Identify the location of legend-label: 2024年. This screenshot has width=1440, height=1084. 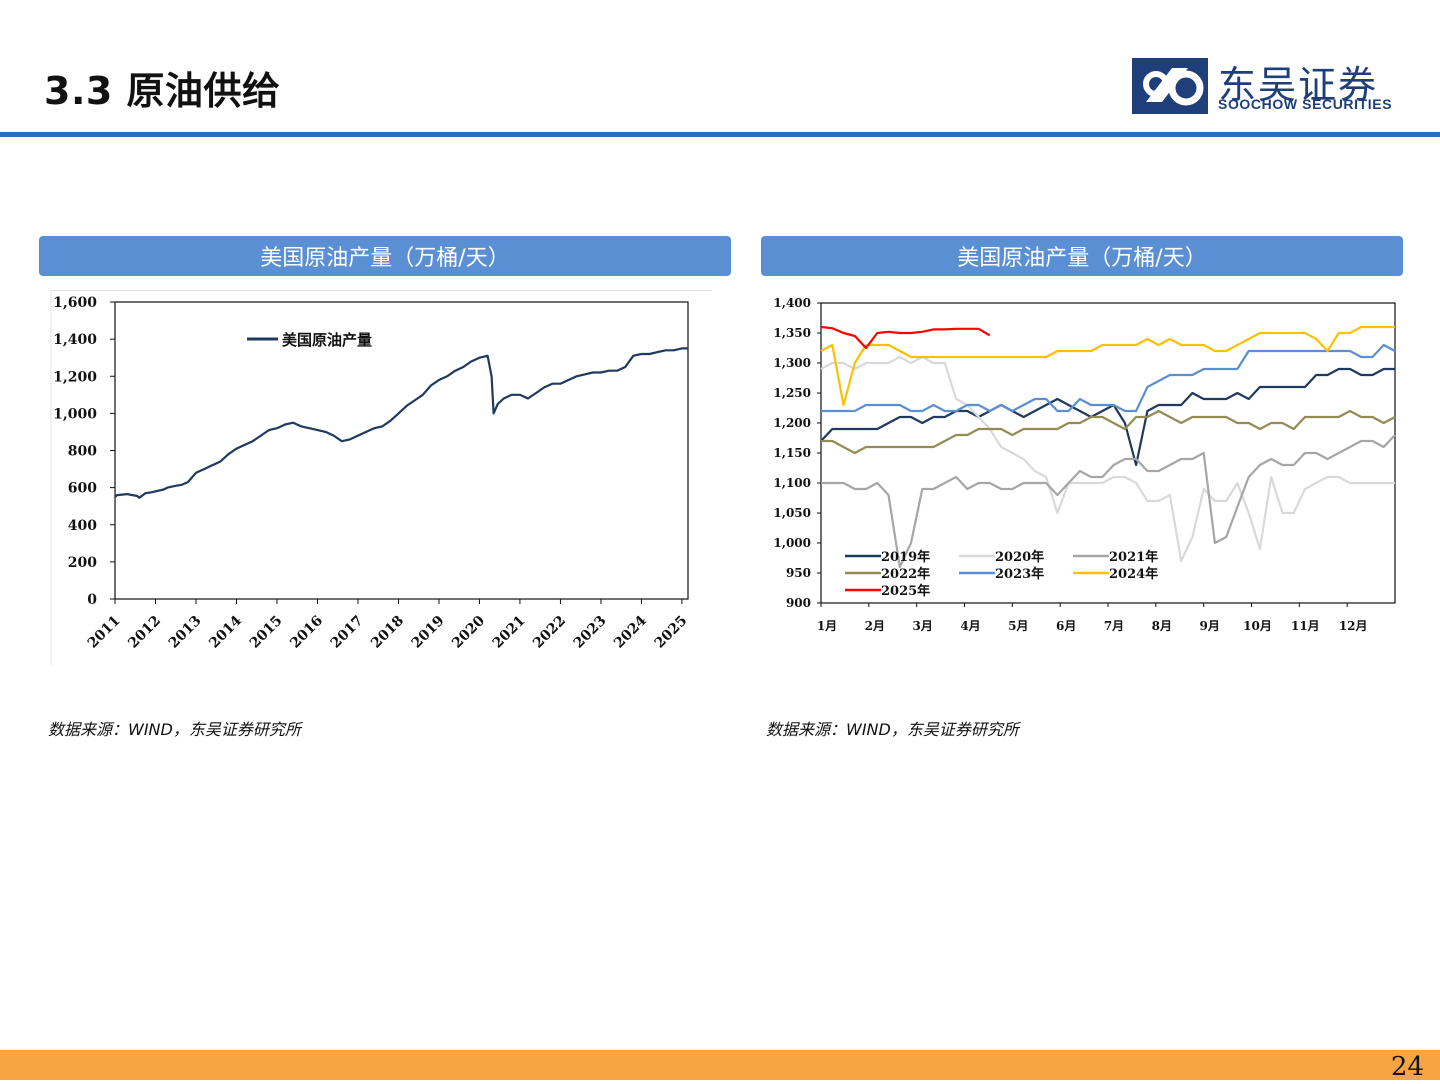
(1133, 574).